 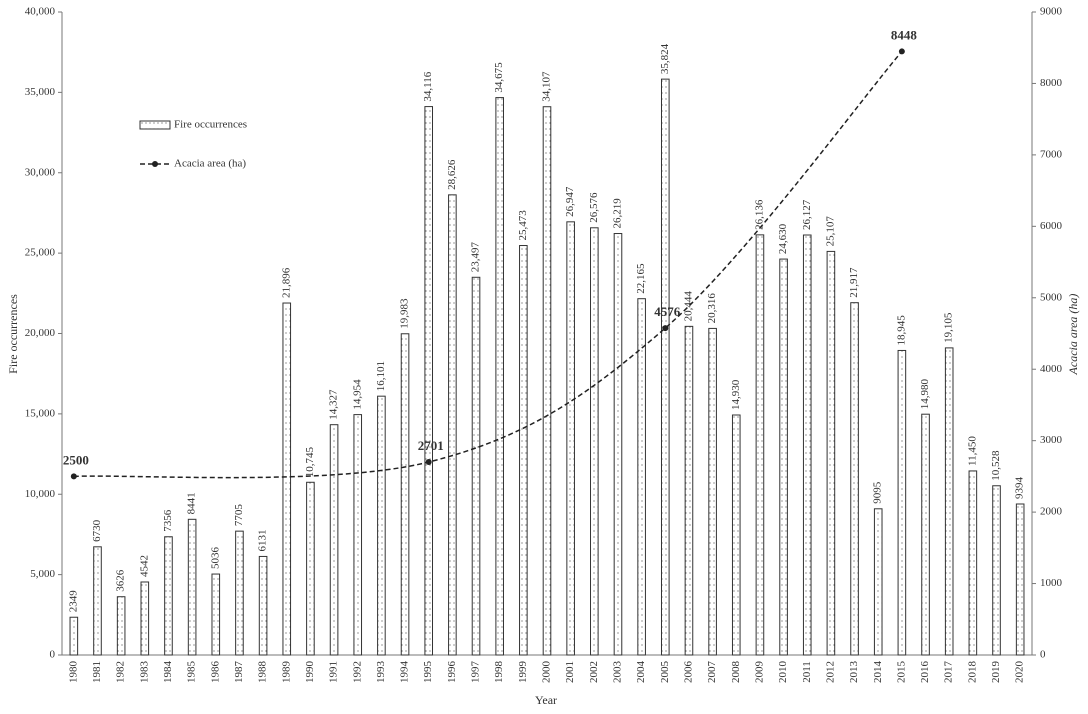 What do you see at coordinates (73, 601) in the screenshot?
I see `bar-value-label: 2349` at bounding box center [73, 601].